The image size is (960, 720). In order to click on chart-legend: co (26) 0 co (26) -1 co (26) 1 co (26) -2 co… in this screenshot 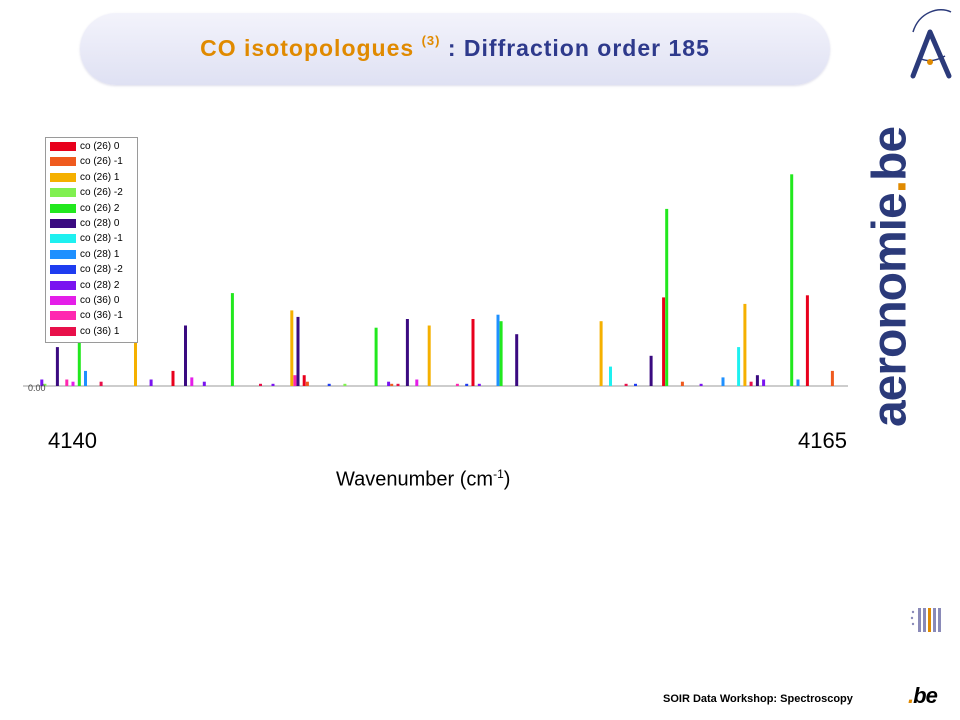, I will do `click(91, 240)`.